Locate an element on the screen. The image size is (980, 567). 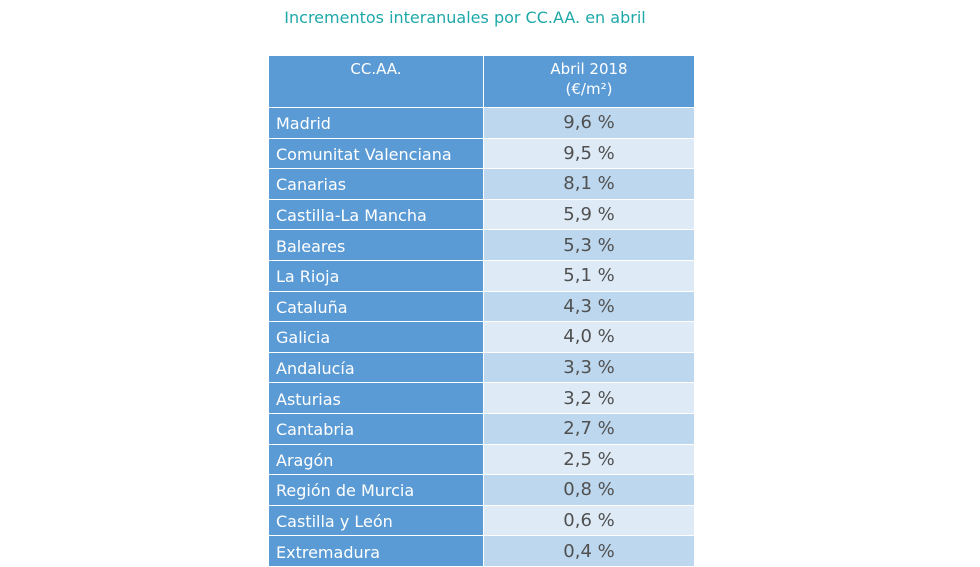
table-row: Cantabria 2,7 % is located at coordinates (481, 428).